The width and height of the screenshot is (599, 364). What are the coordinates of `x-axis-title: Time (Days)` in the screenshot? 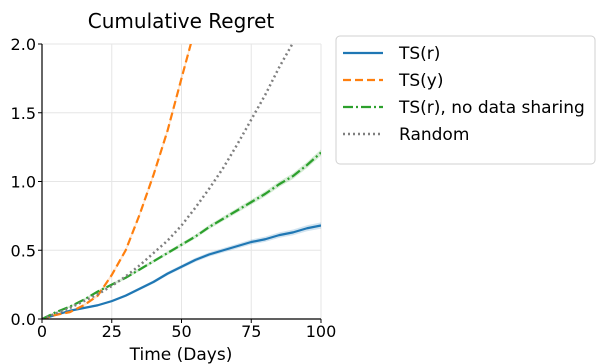 It's located at (181, 354).